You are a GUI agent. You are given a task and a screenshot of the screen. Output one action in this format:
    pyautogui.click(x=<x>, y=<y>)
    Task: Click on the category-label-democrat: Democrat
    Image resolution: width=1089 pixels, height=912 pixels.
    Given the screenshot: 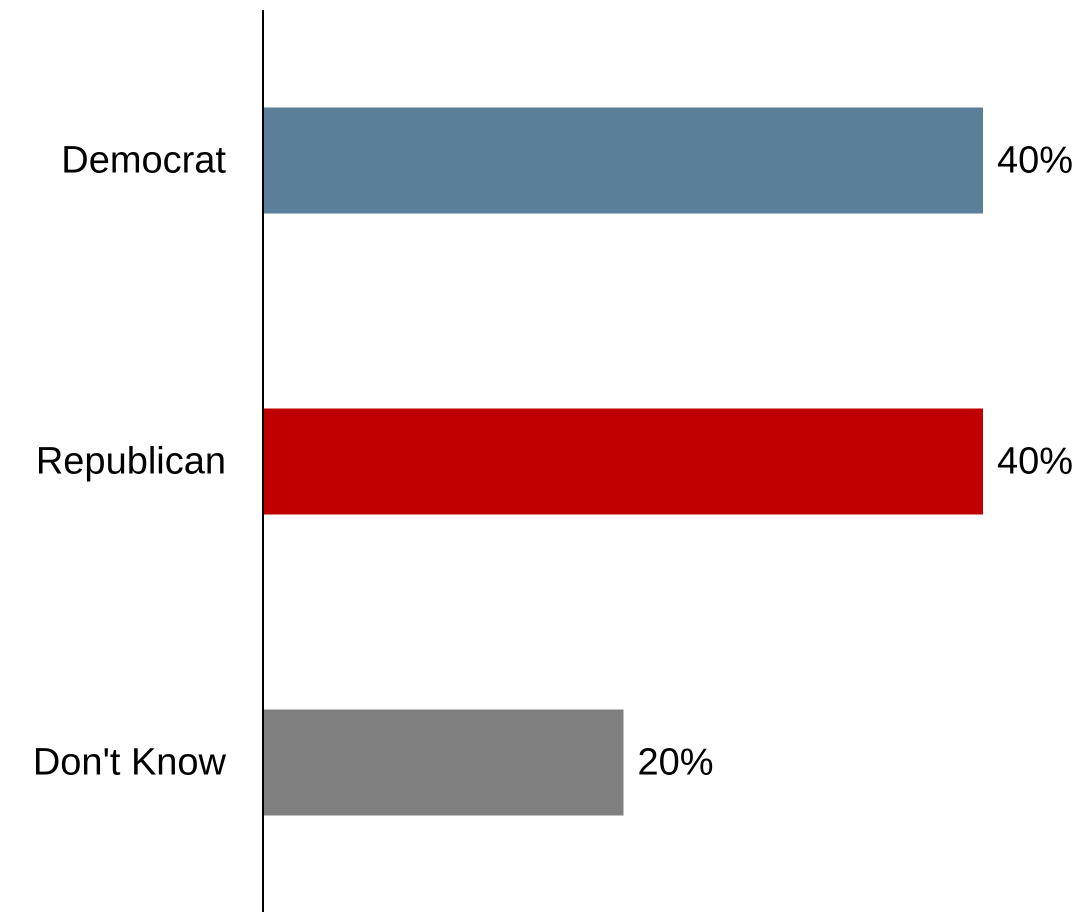 What is the action you would take?
    pyautogui.click(x=143, y=161)
    